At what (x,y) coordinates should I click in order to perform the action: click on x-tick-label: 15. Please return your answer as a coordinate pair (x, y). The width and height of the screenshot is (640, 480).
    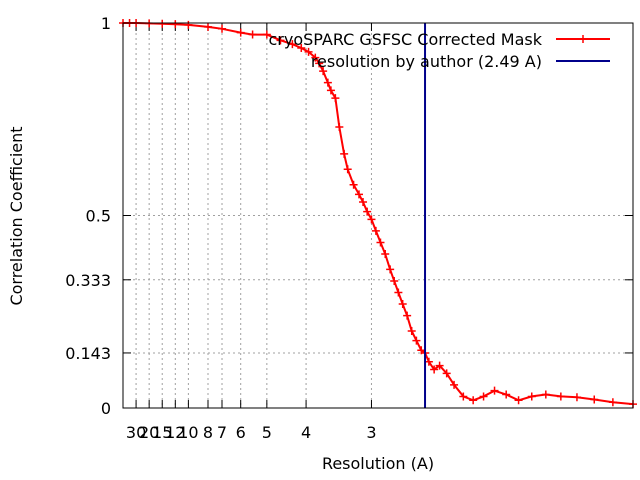
    Looking at the image, I should click on (162, 432).